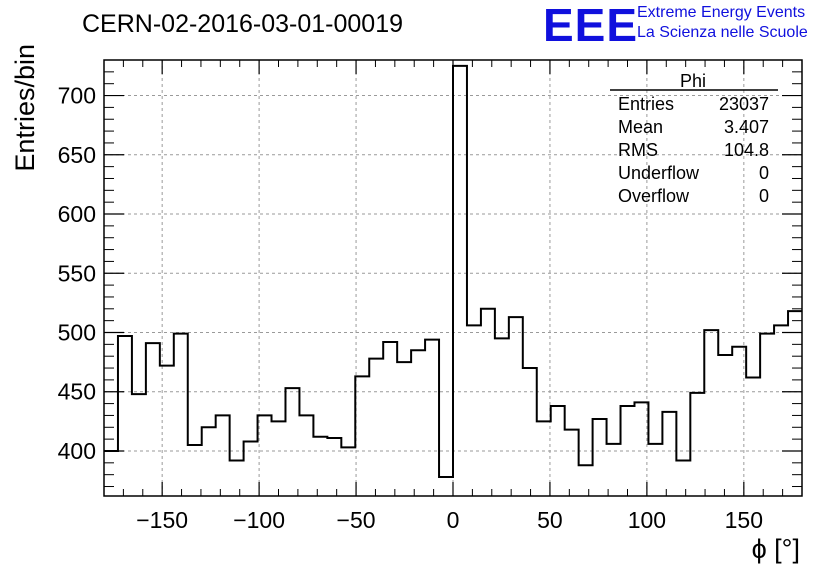  What do you see at coordinates (647, 520) in the screenshot?
I see `x-tick-label: 100` at bounding box center [647, 520].